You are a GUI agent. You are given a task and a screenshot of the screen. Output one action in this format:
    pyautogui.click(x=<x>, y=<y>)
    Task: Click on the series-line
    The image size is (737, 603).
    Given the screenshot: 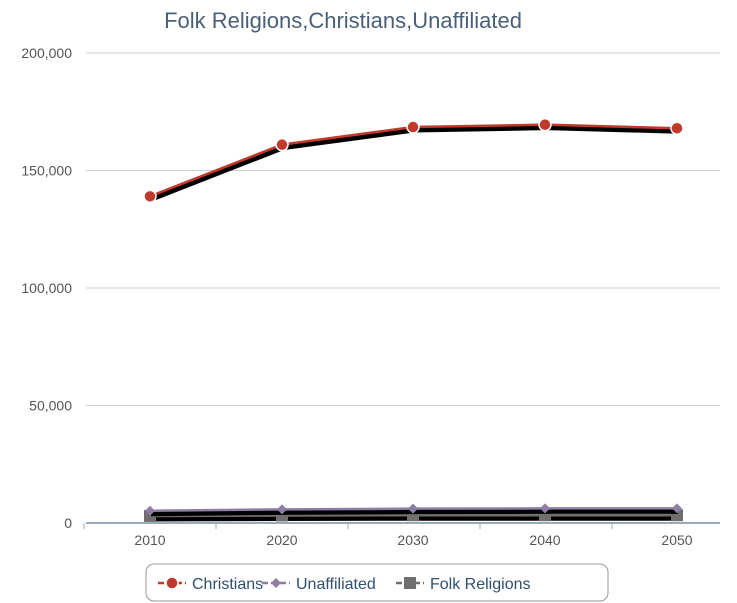 What is the action you would take?
    pyautogui.click(x=413, y=160)
    